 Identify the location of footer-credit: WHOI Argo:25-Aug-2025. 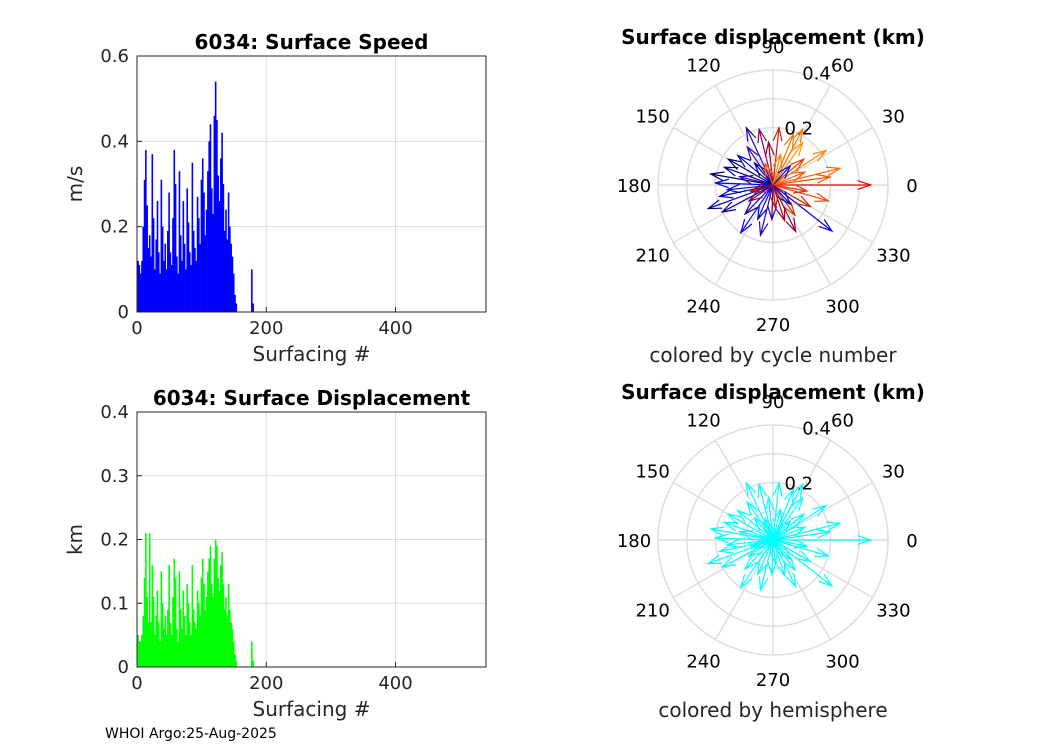
(191, 734).